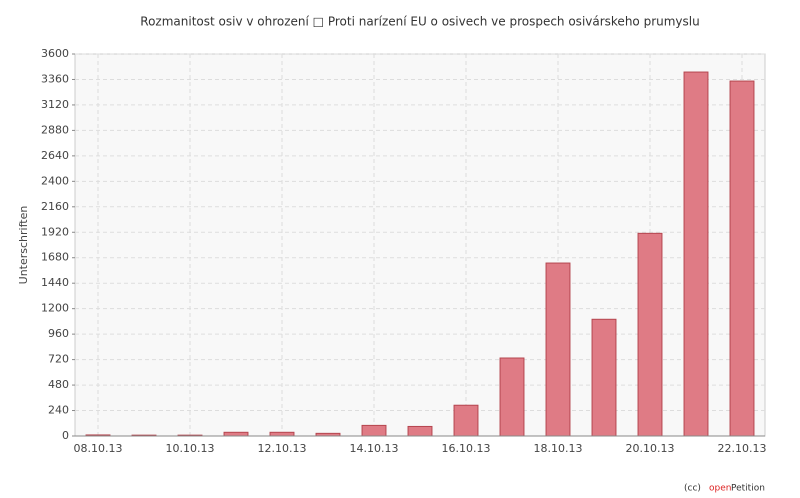 Image resolution: width=800 pixels, height=498 pixels. Describe the element at coordinates (58, 359) in the screenshot. I see `y-tick-label: 720` at that location.